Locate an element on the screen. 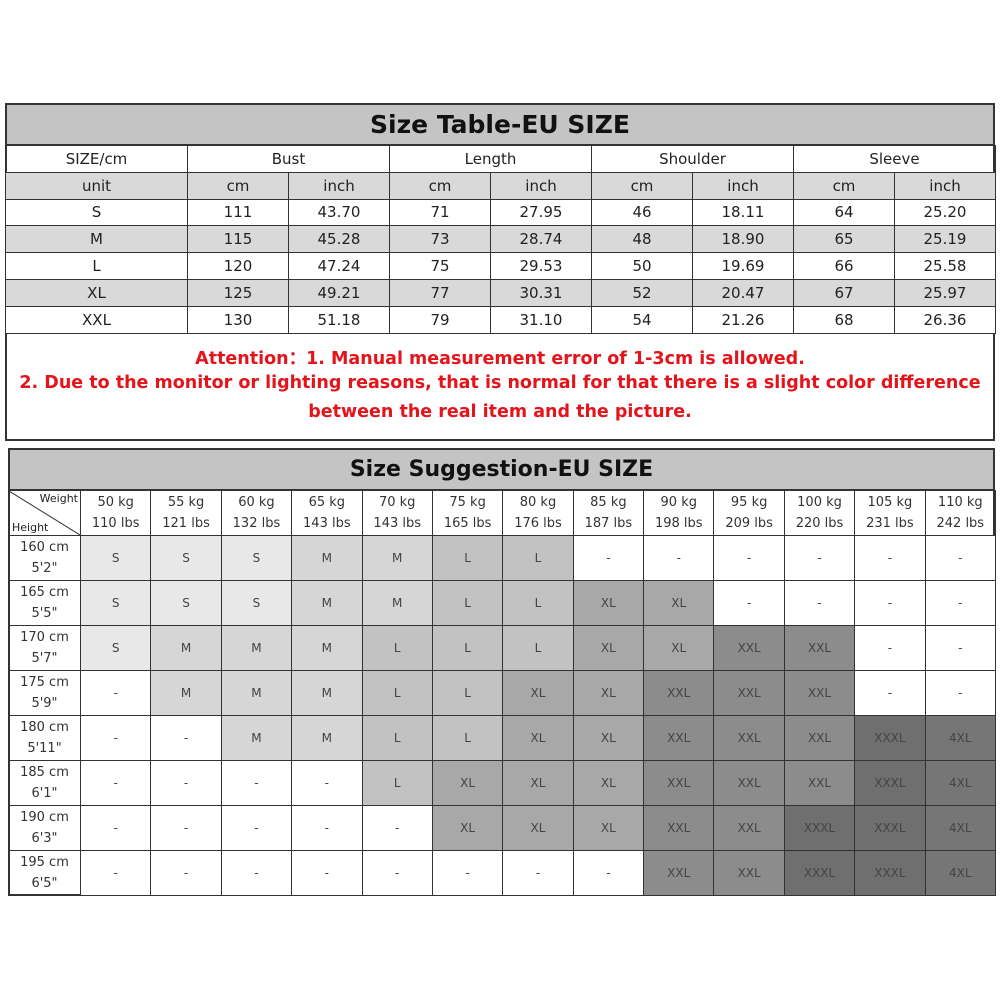  weight-kg: 90 kg is located at coordinates (678, 502).